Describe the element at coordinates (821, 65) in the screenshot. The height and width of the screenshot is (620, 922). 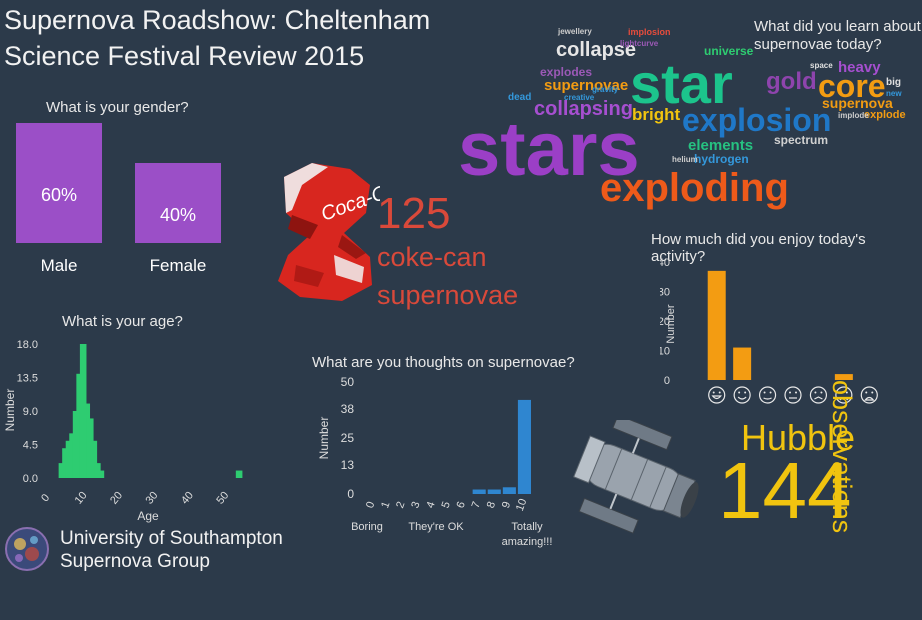
I see `wc-word: space` at that location.